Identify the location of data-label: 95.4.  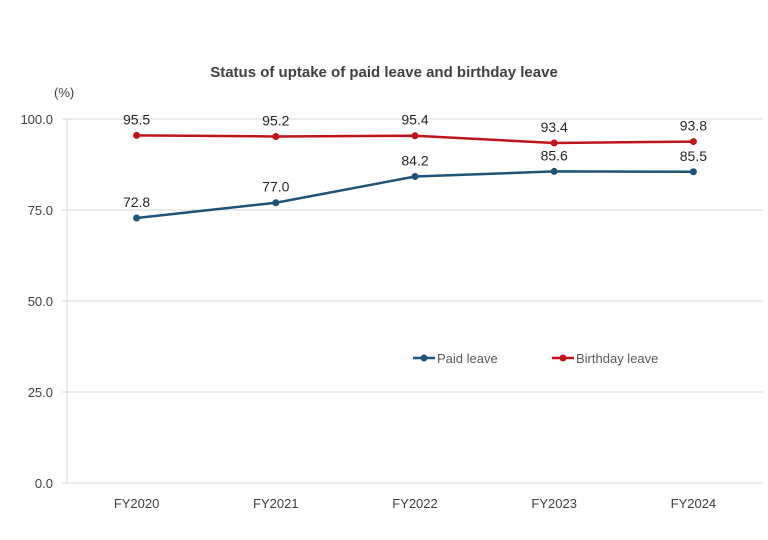
(414, 120).